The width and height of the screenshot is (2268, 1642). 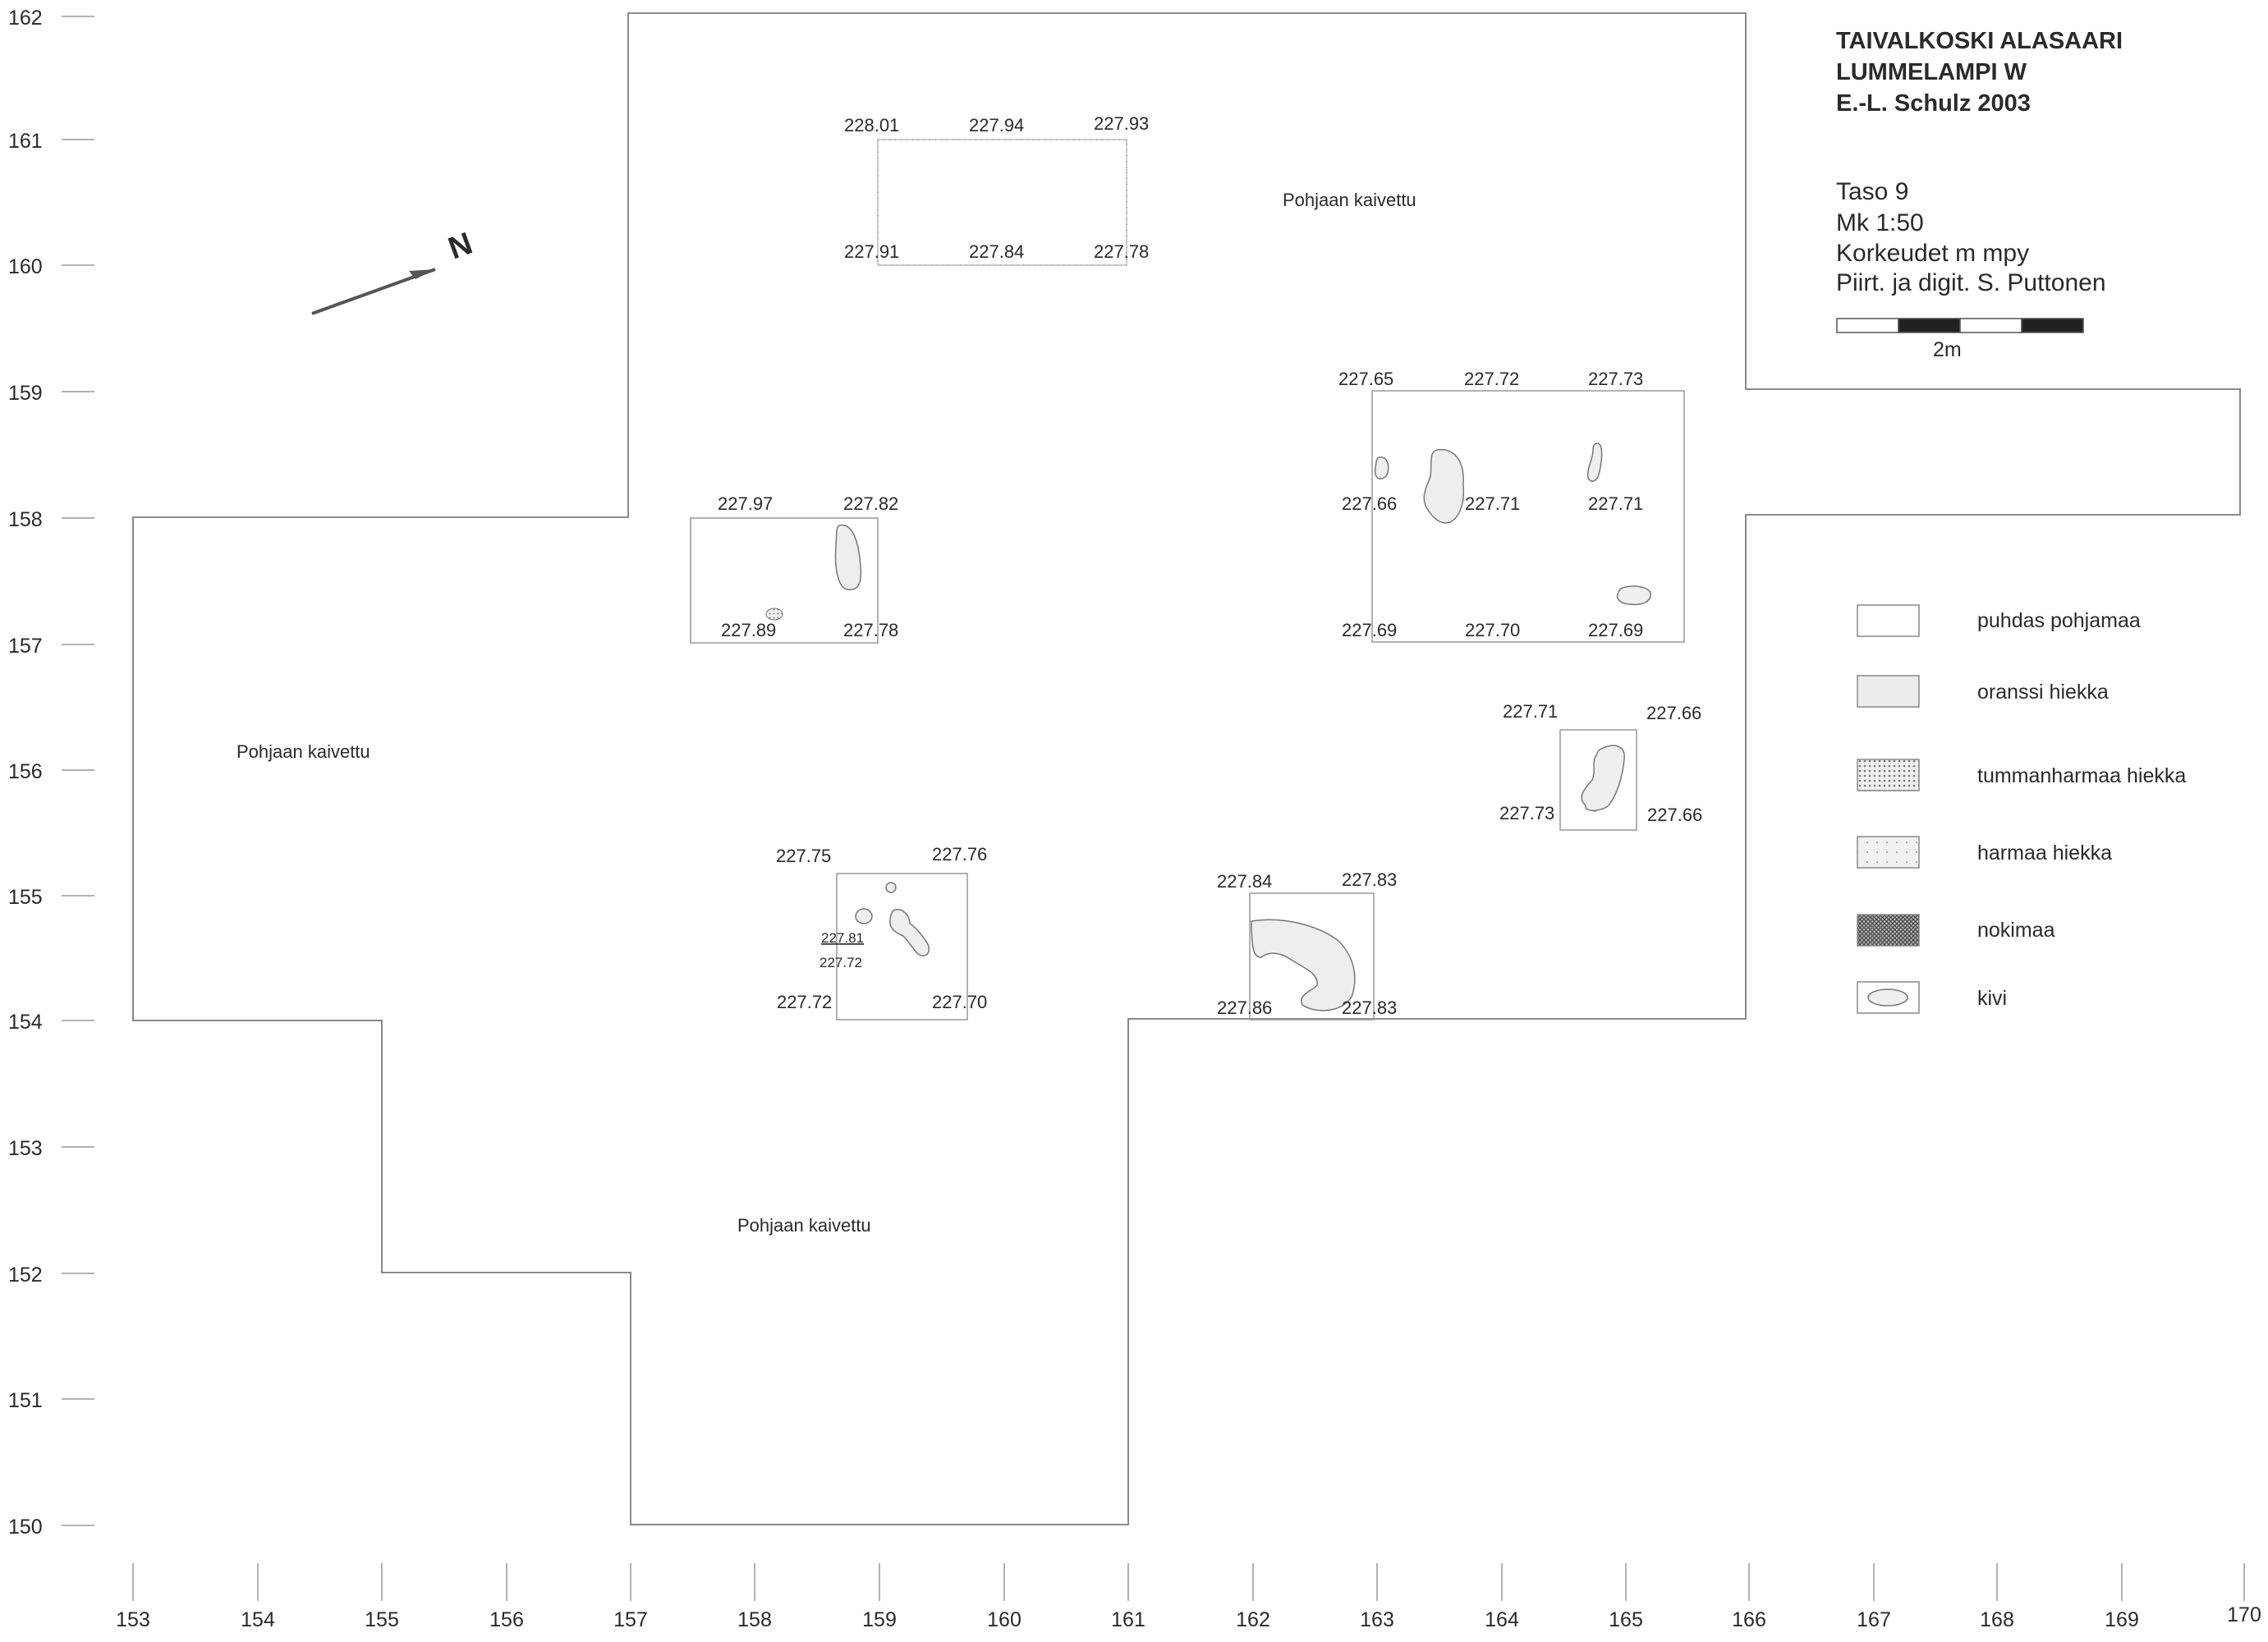 What do you see at coordinates (25, 393) in the screenshot?
I see `y-tick-label: 159` at bounding box center [25, 393].